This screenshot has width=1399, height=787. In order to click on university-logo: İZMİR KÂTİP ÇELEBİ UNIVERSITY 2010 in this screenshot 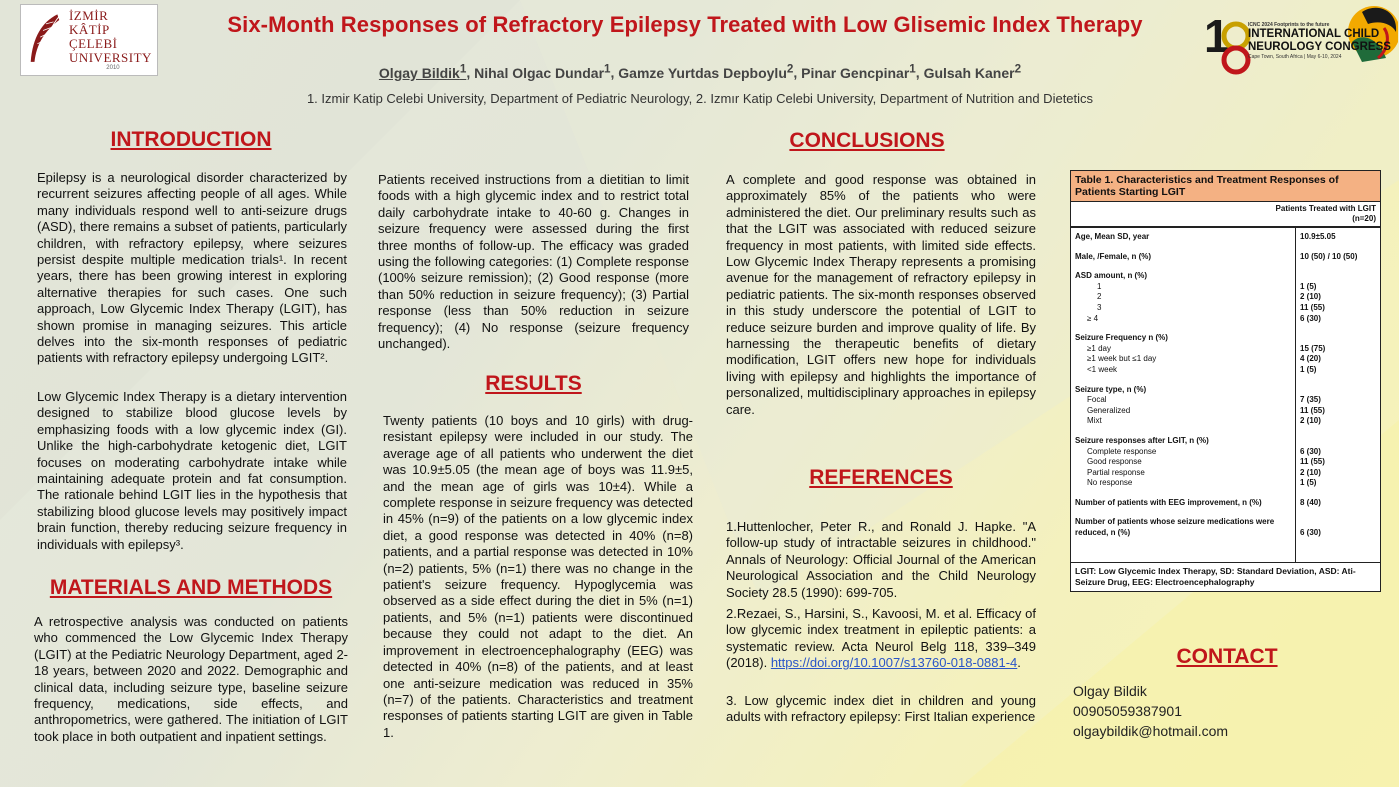, I will do `click(89, 40)`.